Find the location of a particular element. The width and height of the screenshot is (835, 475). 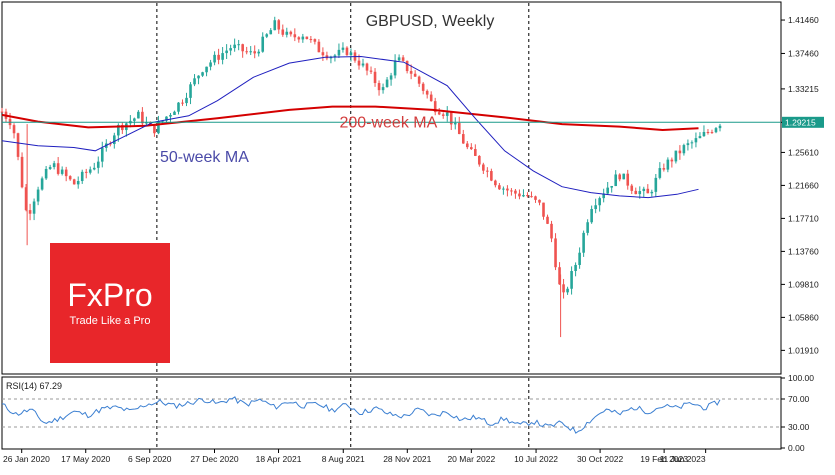

fxpro-logo: FxPro Trade Like a Pro is located at coordinates (110, 303).